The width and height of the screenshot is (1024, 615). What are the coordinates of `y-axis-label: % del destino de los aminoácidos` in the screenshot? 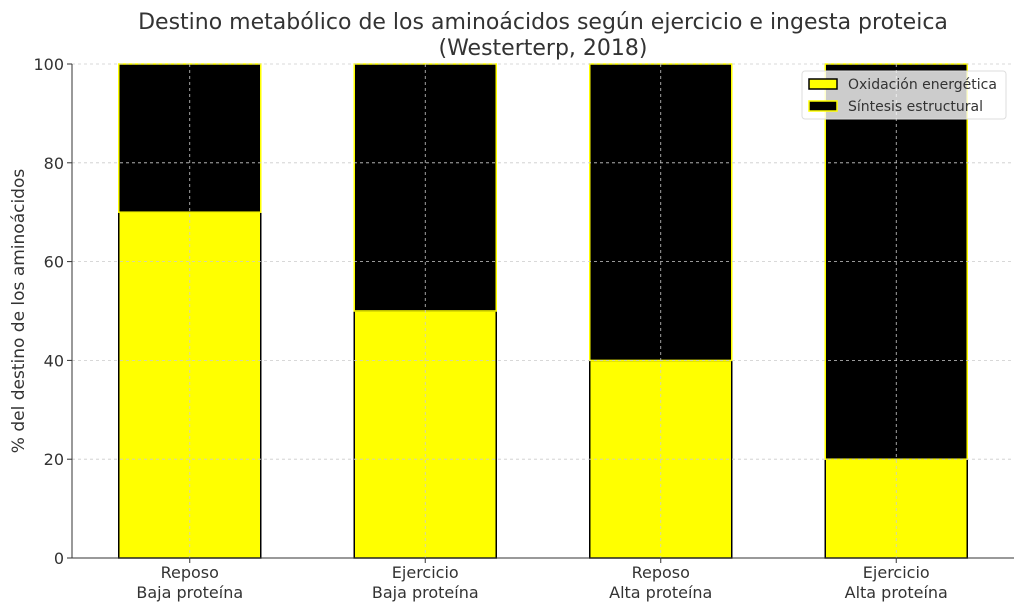 It's located at (19, 311).